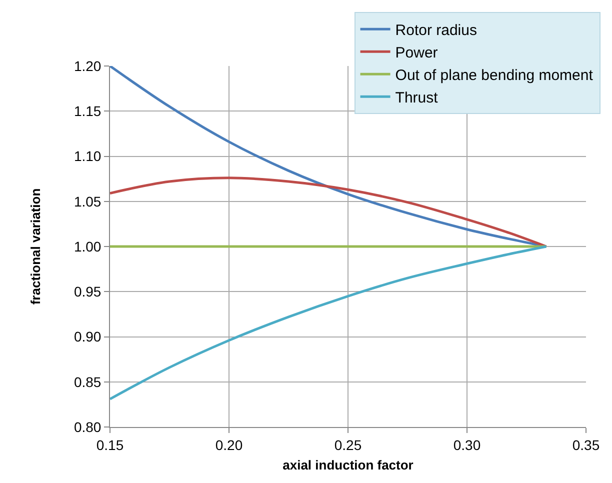  Describe the element at coordinates (88, 111) in the screenshot. I see `y-tick-label: 1.15` at that location.